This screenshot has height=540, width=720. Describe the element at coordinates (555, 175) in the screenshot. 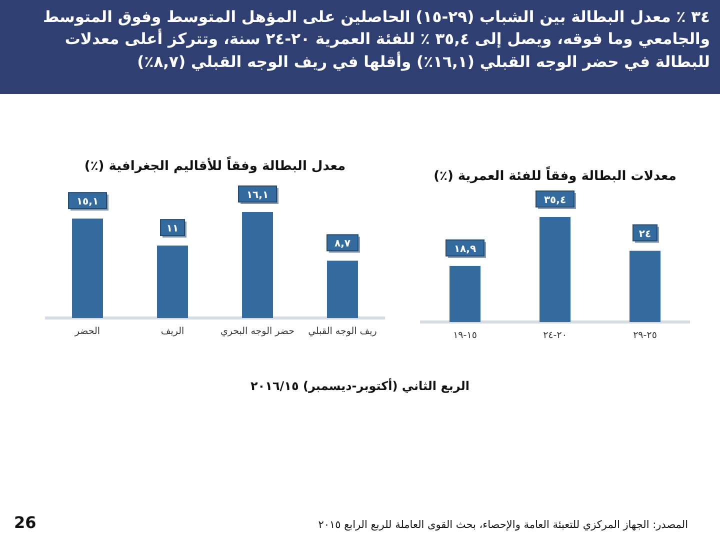

I see `chart-title: معدلات البطالة وفقاً للفئة العمرية (٪)` at that location.